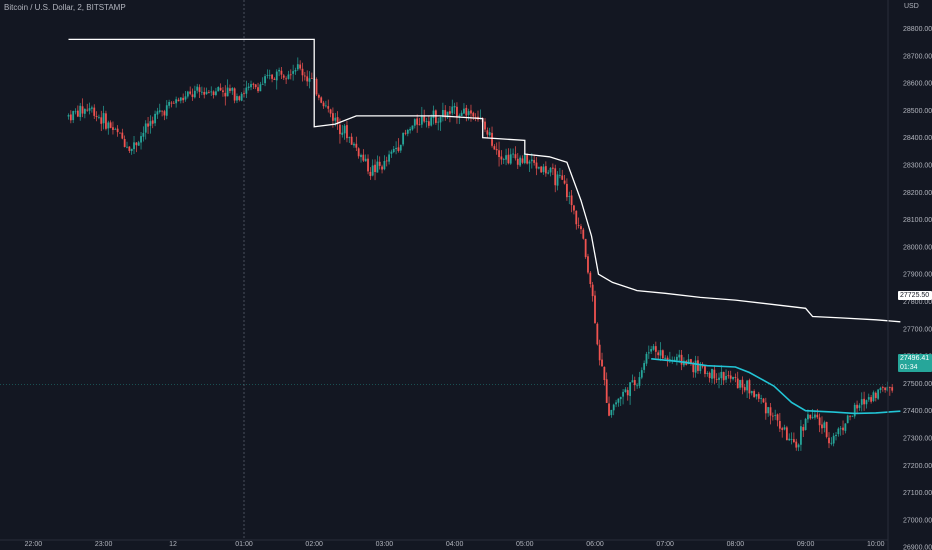 The width and height of the screenshot is (932, 550). Describe the element at coordinates (455, 544) in the screenshot. I see `x-tick-label: 04:00` at that location.